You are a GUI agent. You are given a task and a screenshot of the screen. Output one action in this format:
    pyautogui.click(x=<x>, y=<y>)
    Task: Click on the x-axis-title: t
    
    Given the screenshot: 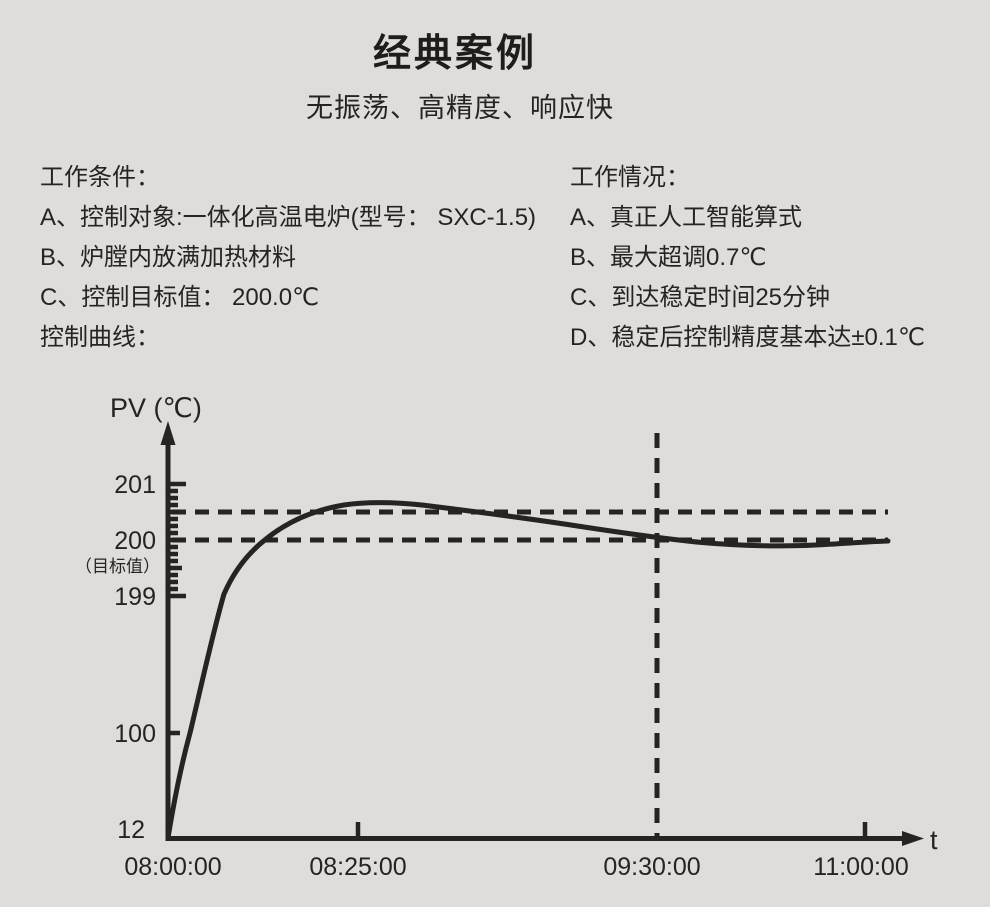 What is the action you would take?
    pyautogui.click(x=934, y=840)
    